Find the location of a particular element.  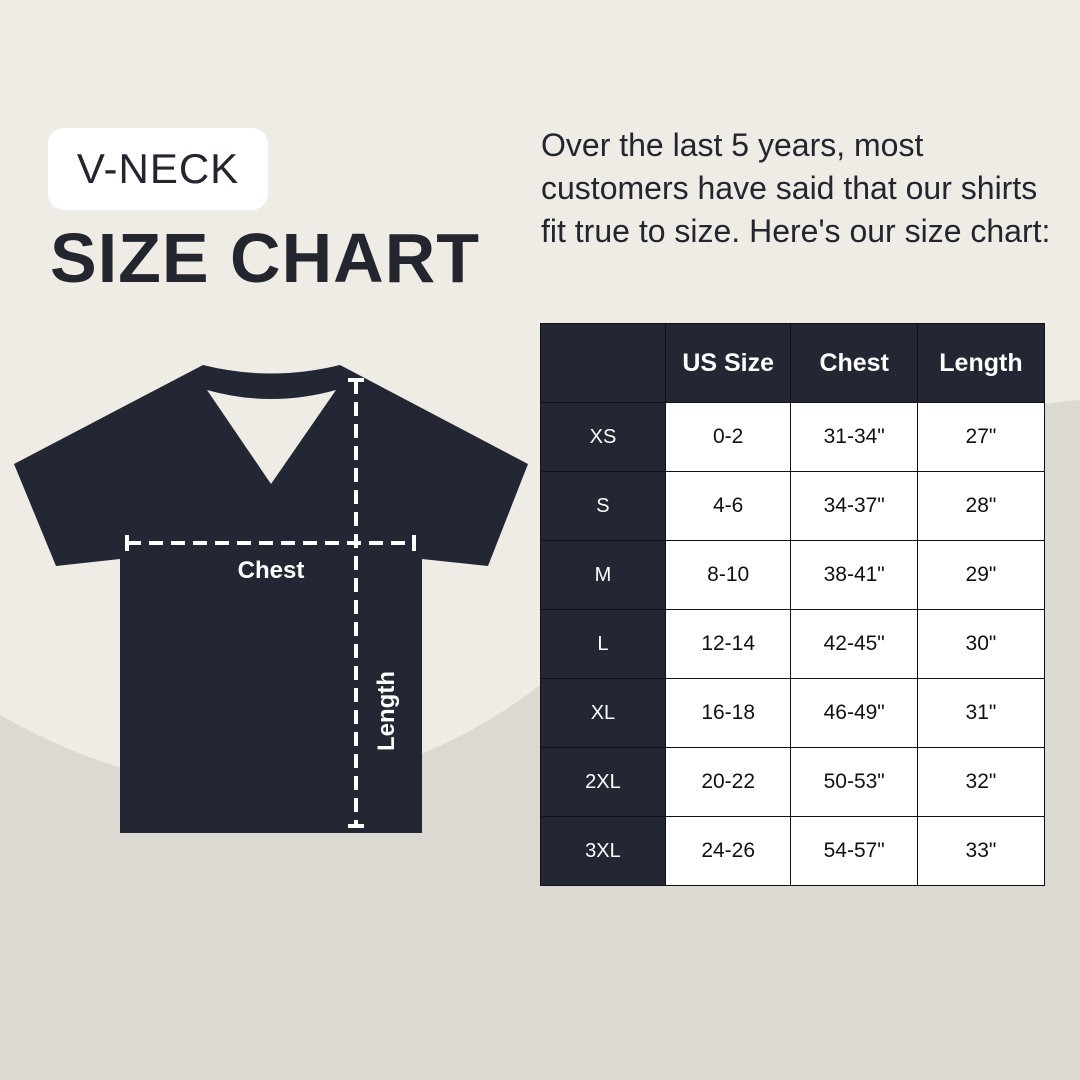

table-cell: 4-6 is located at coordinates (728, 506).